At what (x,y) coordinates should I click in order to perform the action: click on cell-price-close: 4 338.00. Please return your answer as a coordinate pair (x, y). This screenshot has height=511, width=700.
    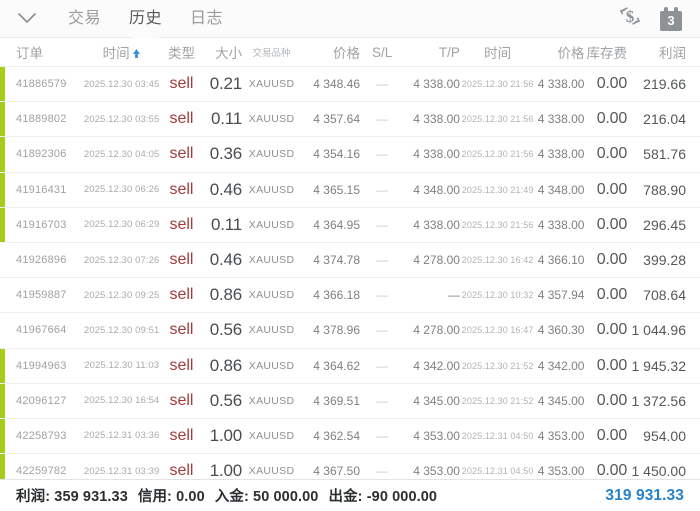
    Looking at the image, I should click on (561, 84).